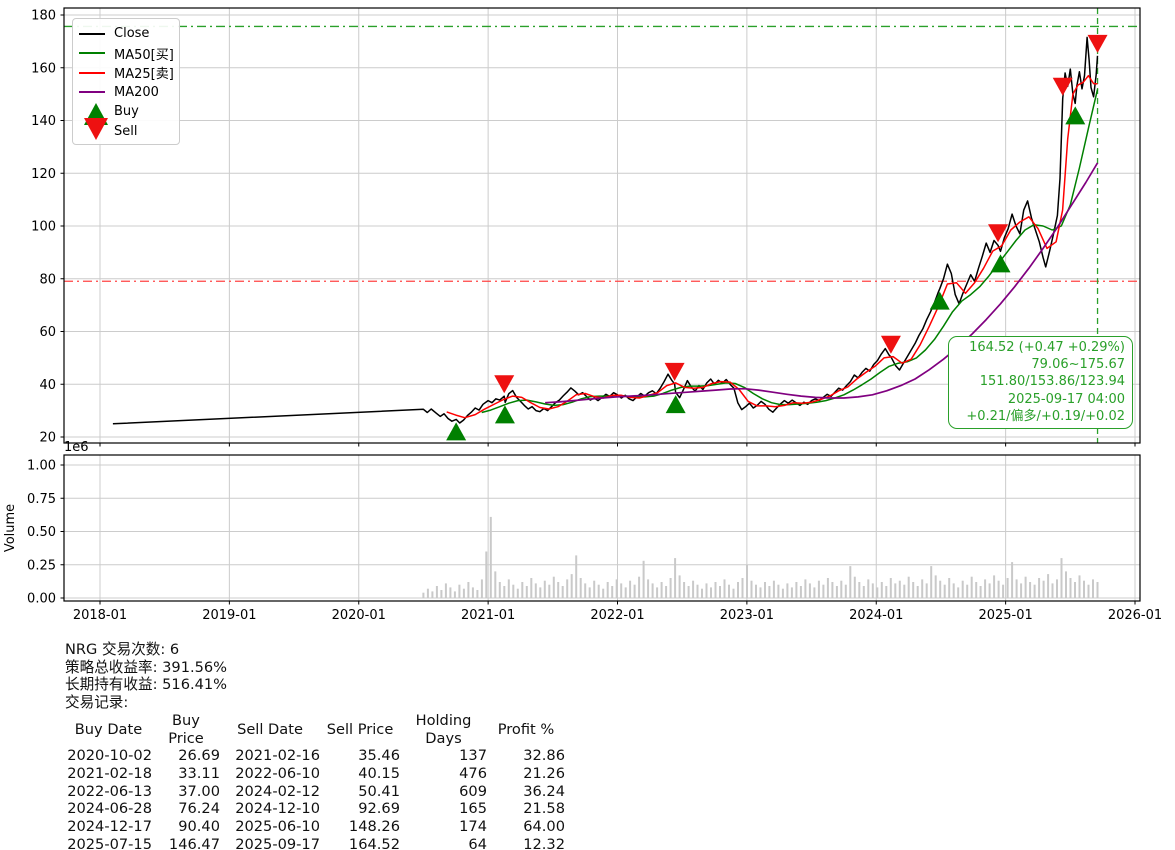 The height and width of the screenshot is (850, 1175). I want to click on legend-label: MA200, so click(136, 92).